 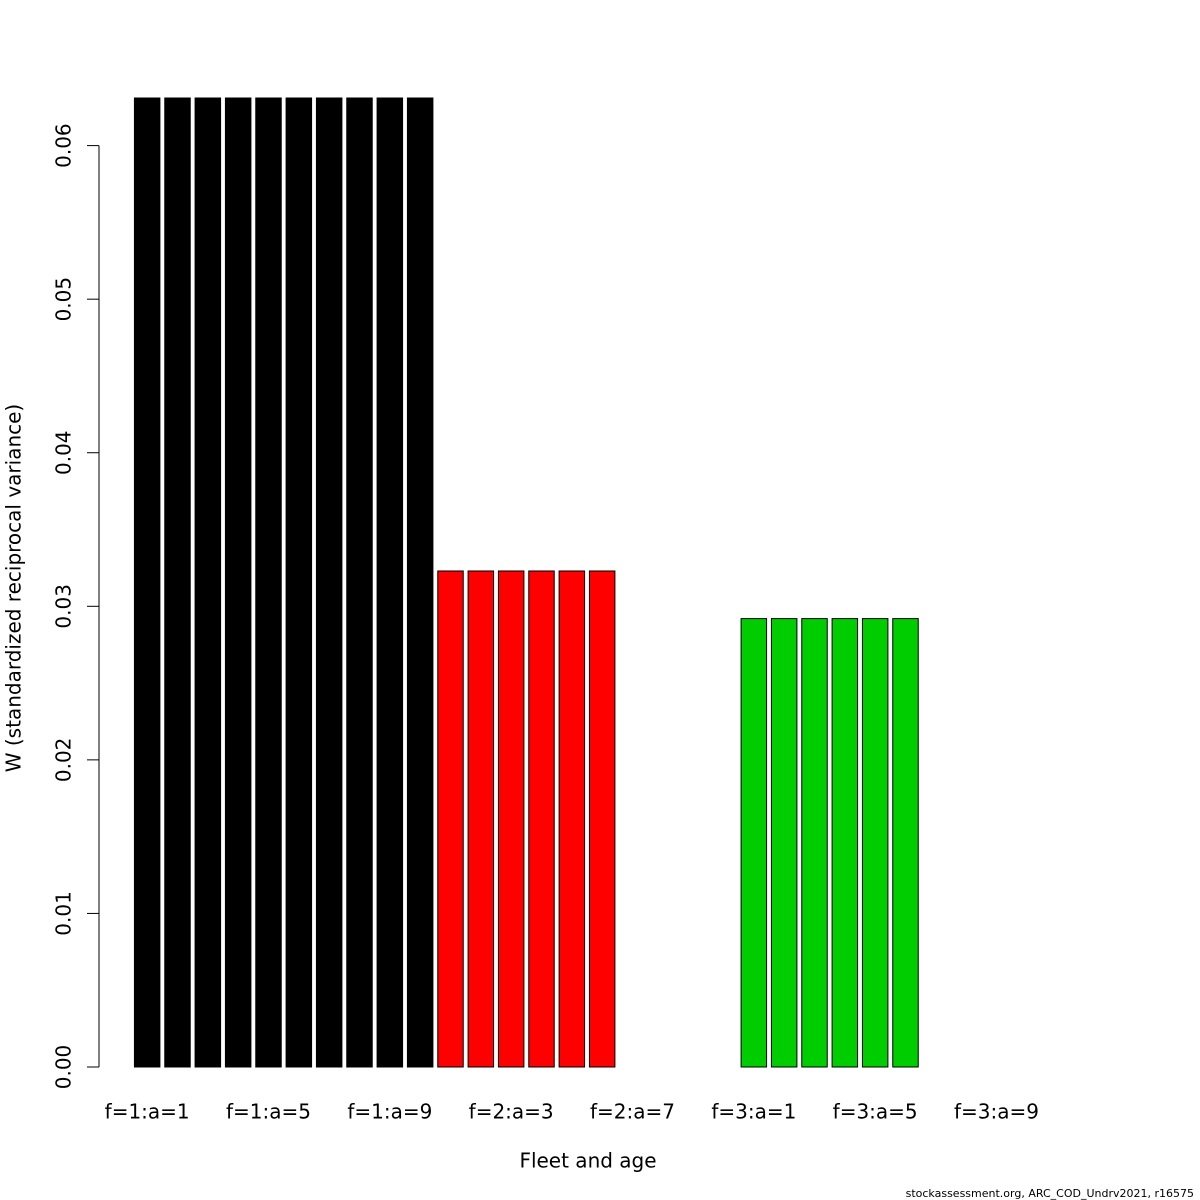 What do you see at coordinates (64, 299) in the screenshot?
I see `y-tick-label: 0.05` at bounding box center [64, 299].